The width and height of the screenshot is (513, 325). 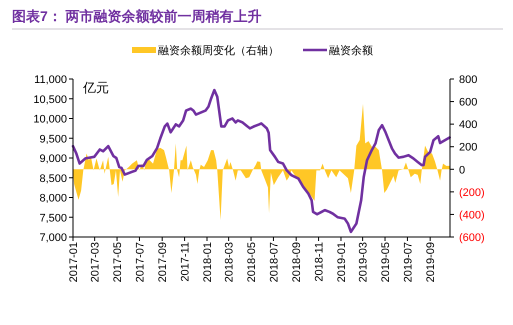 What do you see at coordinates (137, 16) in the screenshot?
I see `chart-title: 图表7： 两市融资余额较前一周稍有上升` at bounding box center [137, 16].